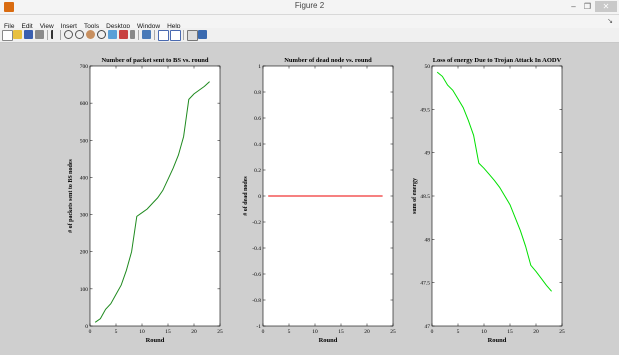 The width and height of the screenshot is (619, 355). I want to click on matlab-icon, so click(9, 7).